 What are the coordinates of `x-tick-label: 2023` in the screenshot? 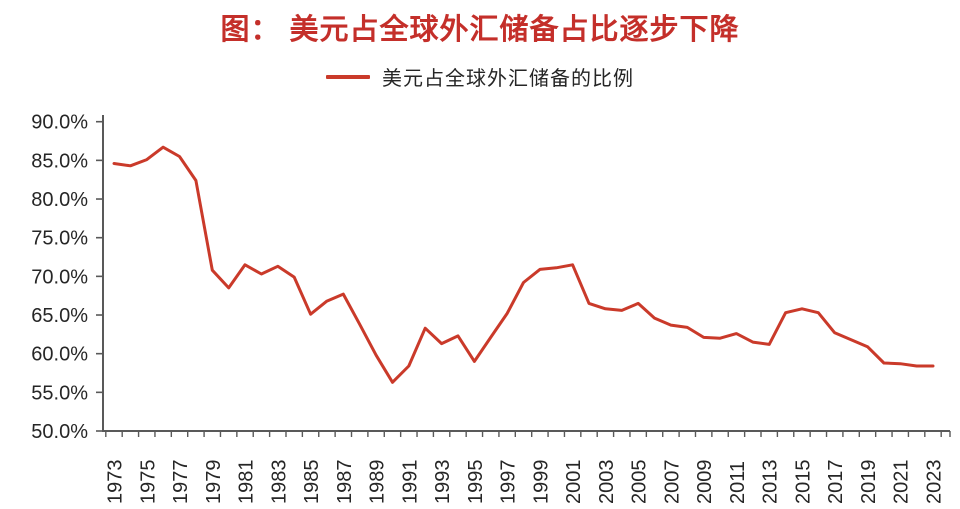 It's located at (935, 482).